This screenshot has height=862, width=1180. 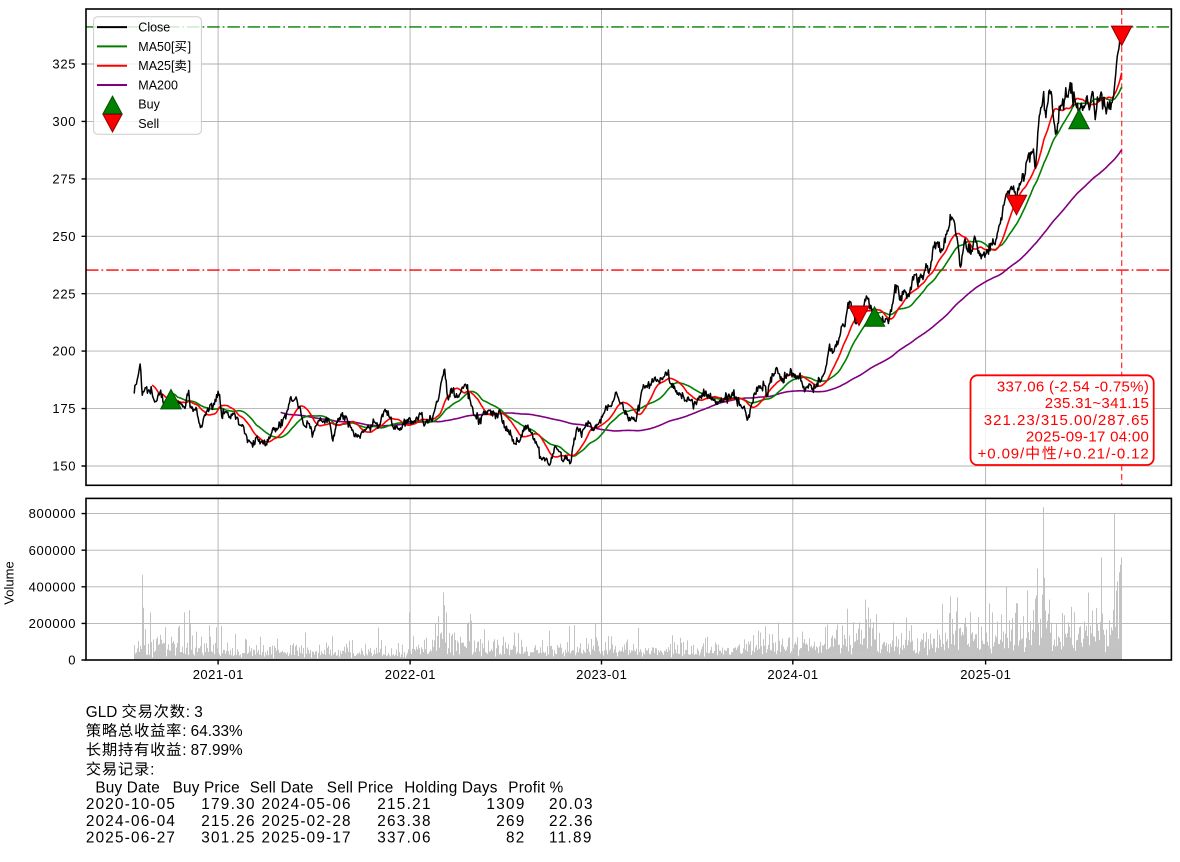 What do you see at coordinates (228, 838) in the screenshot?
I see `svg-text: 301.25` at bounding box center [228, 838].